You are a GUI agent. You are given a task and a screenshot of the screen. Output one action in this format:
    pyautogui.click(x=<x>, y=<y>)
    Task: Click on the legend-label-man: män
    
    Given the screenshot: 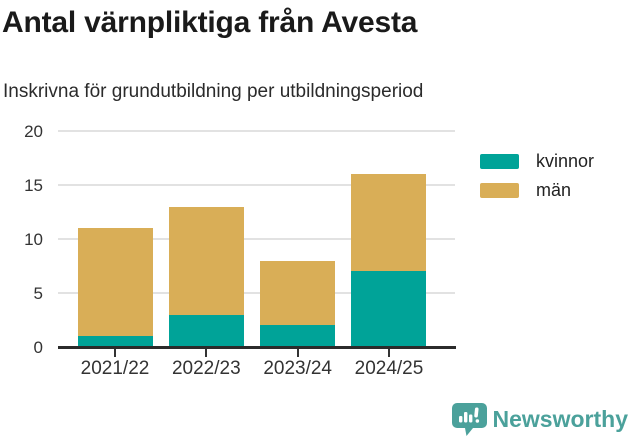 What is the action you would take?
    pyautogui.click(x=554, y=190)
    